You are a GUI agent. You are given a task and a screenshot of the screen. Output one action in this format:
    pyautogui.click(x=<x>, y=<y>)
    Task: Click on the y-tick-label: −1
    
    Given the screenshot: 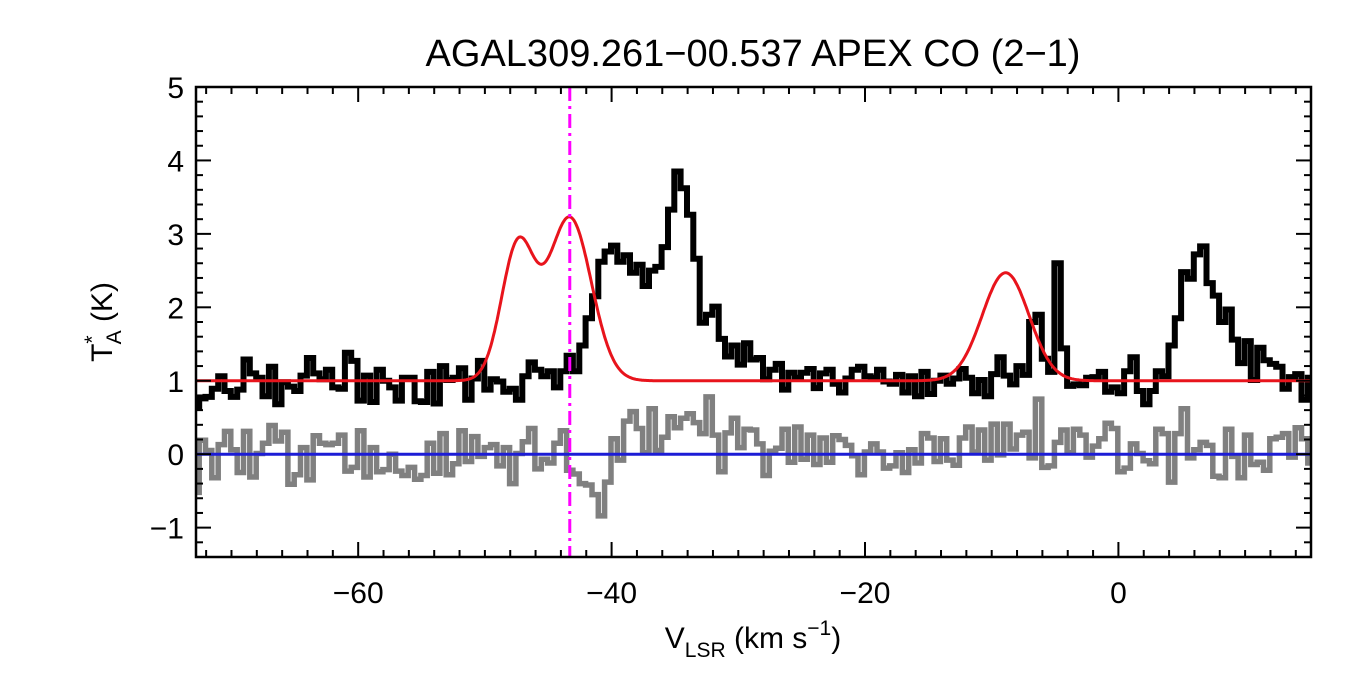 What is the action you would take?
    pyautogui.click(x=167, y=529)
    